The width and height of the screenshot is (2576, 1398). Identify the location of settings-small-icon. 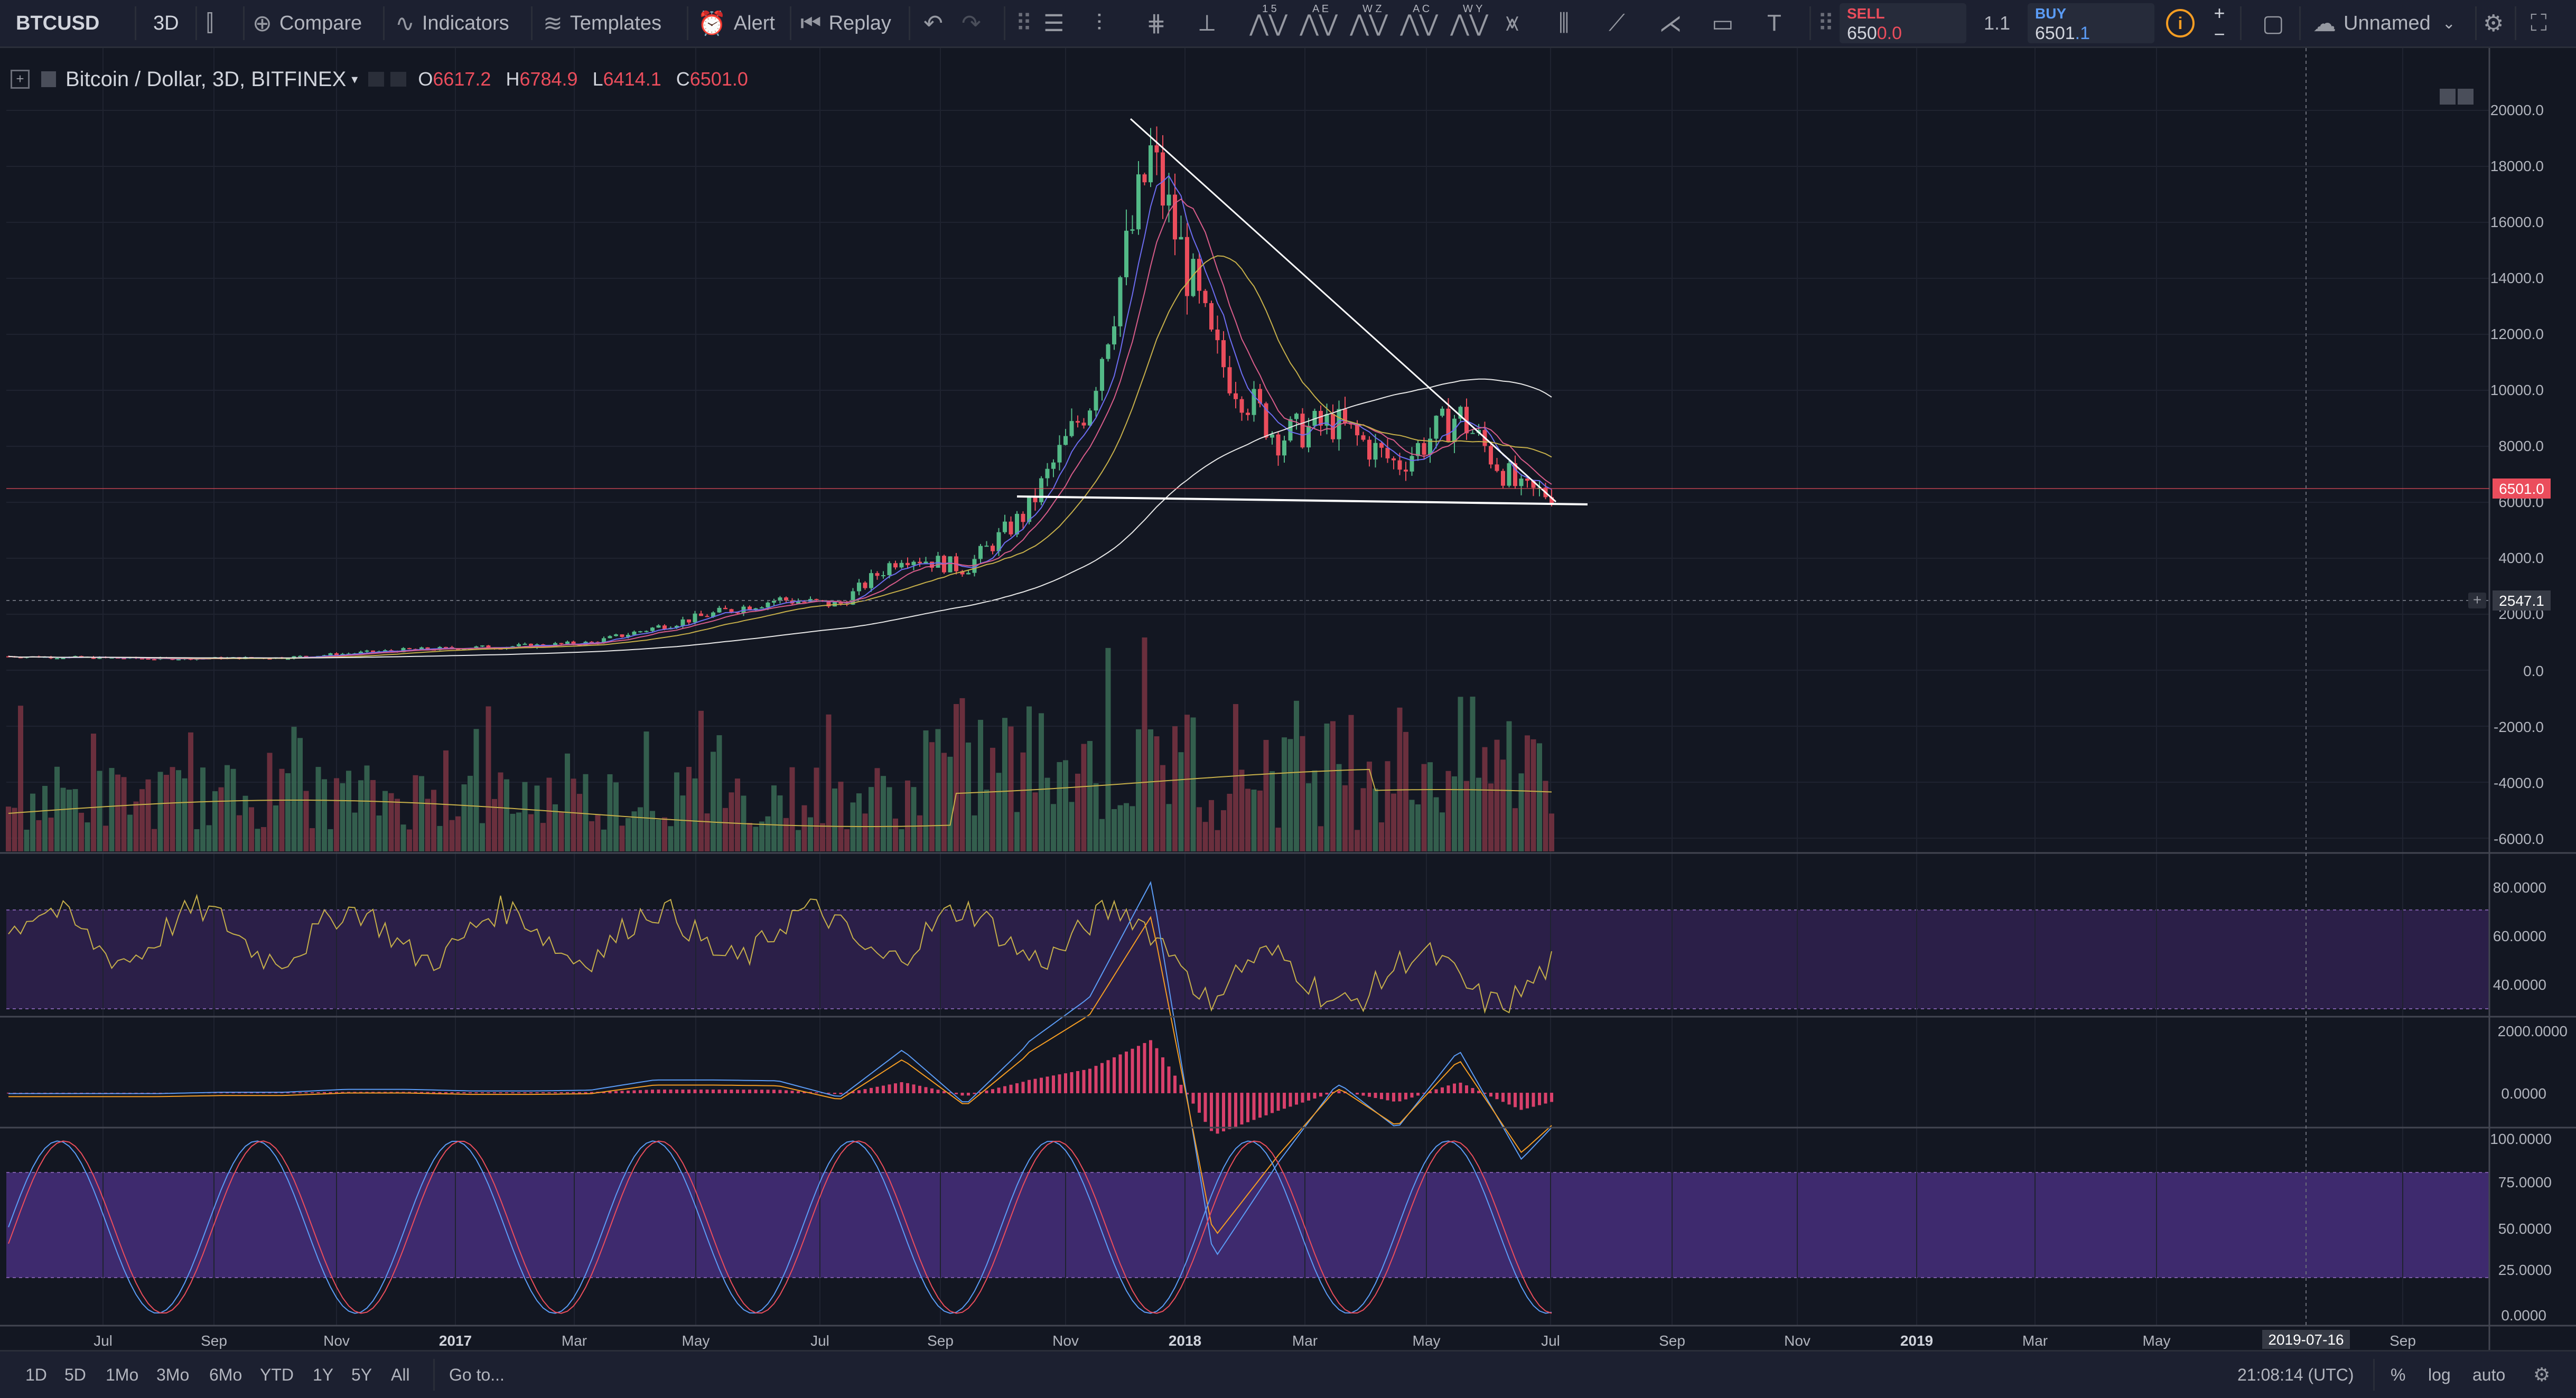
(398, 79).